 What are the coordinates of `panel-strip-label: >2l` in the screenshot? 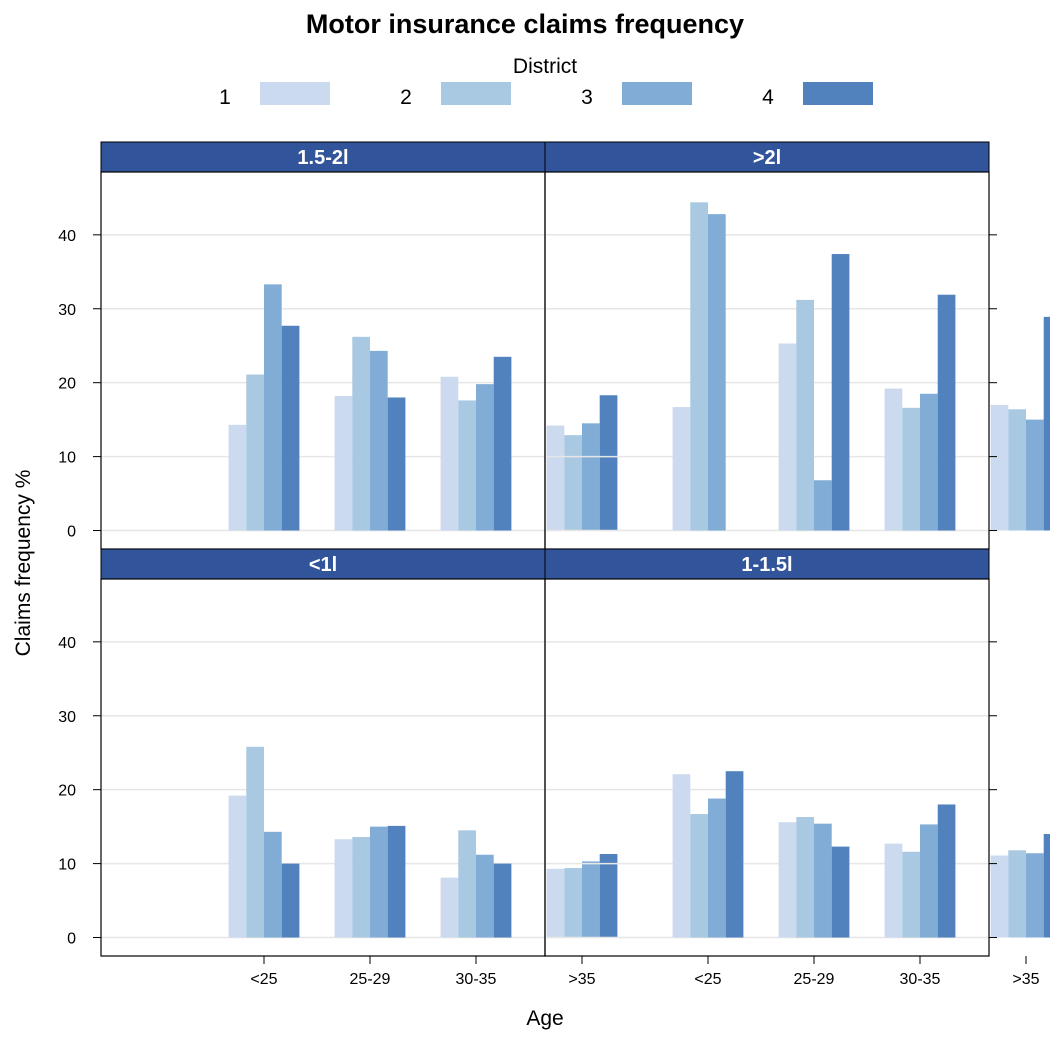 It's located at (767, 158).